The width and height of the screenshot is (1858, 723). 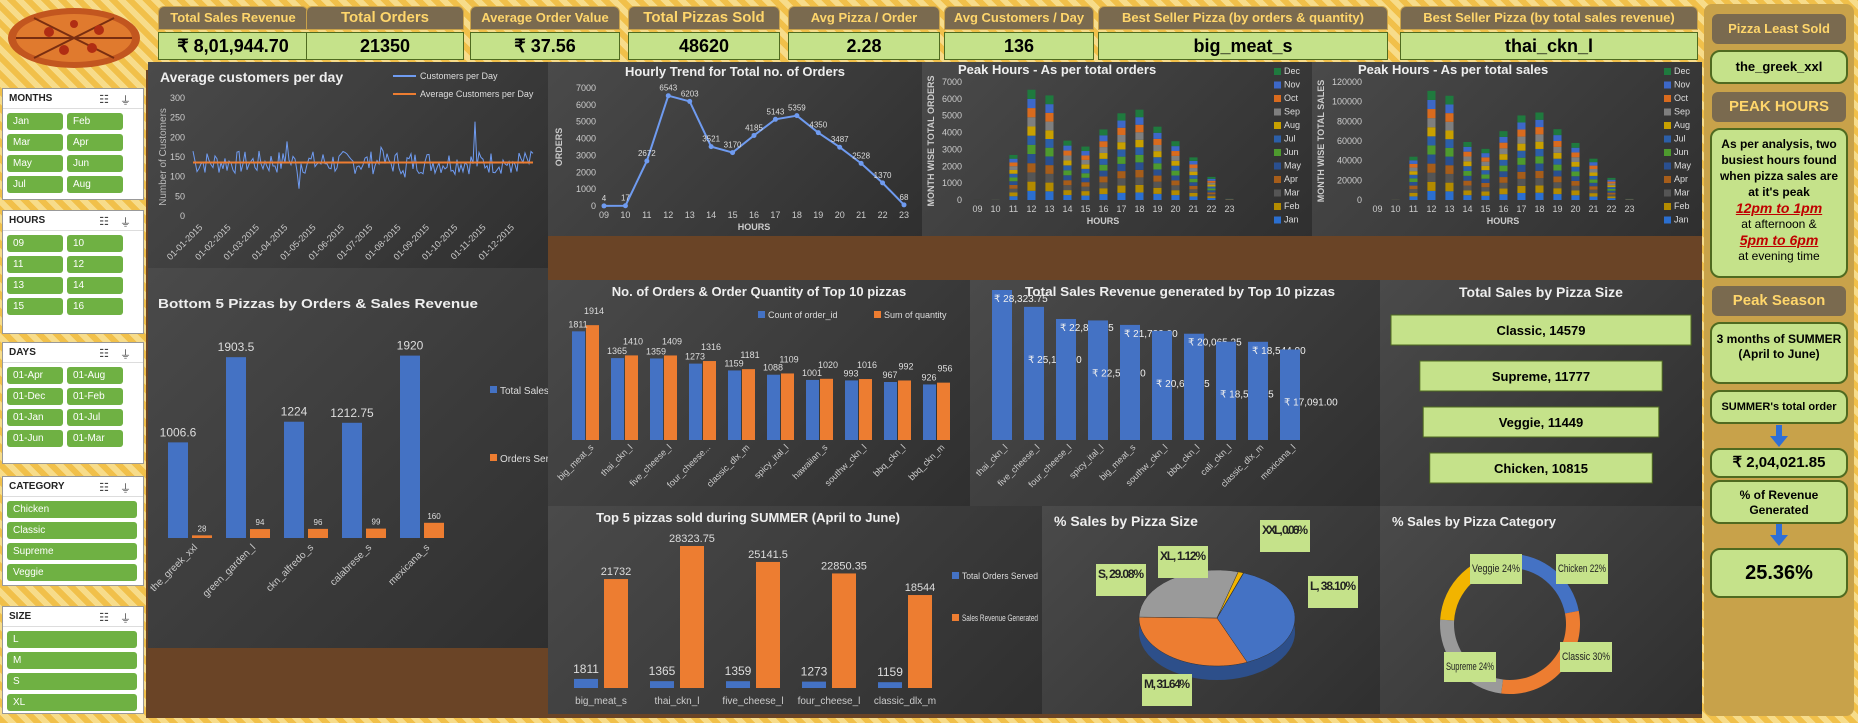 I want to click on slicer-item-hours: 11, so click(x=35, y=264).